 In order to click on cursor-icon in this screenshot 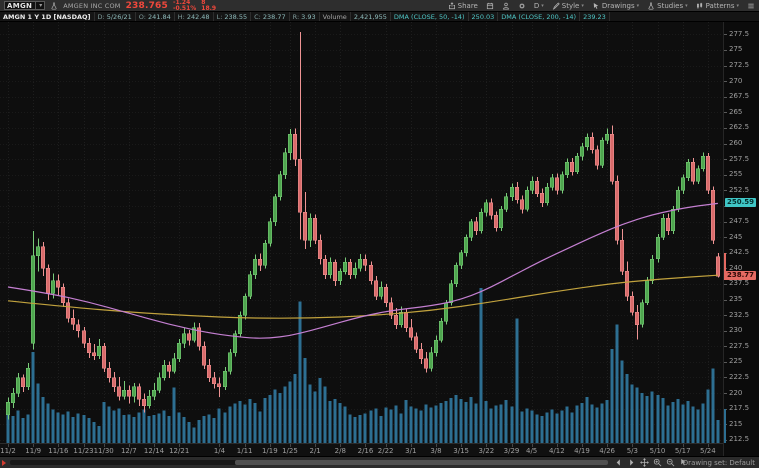, I will do `click(596, 5)`.